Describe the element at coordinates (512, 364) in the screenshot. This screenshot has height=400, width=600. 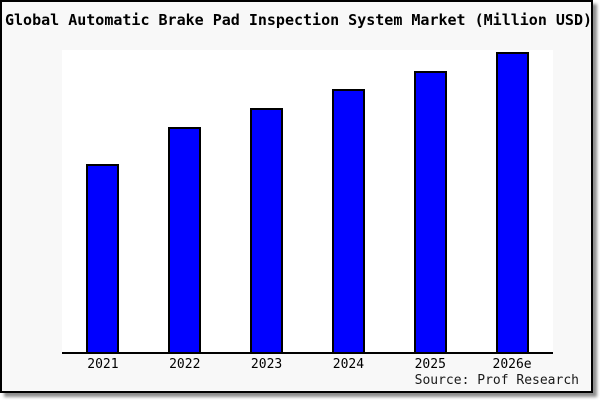
I see `x-tick-label-2026e: 2026e` at that location.